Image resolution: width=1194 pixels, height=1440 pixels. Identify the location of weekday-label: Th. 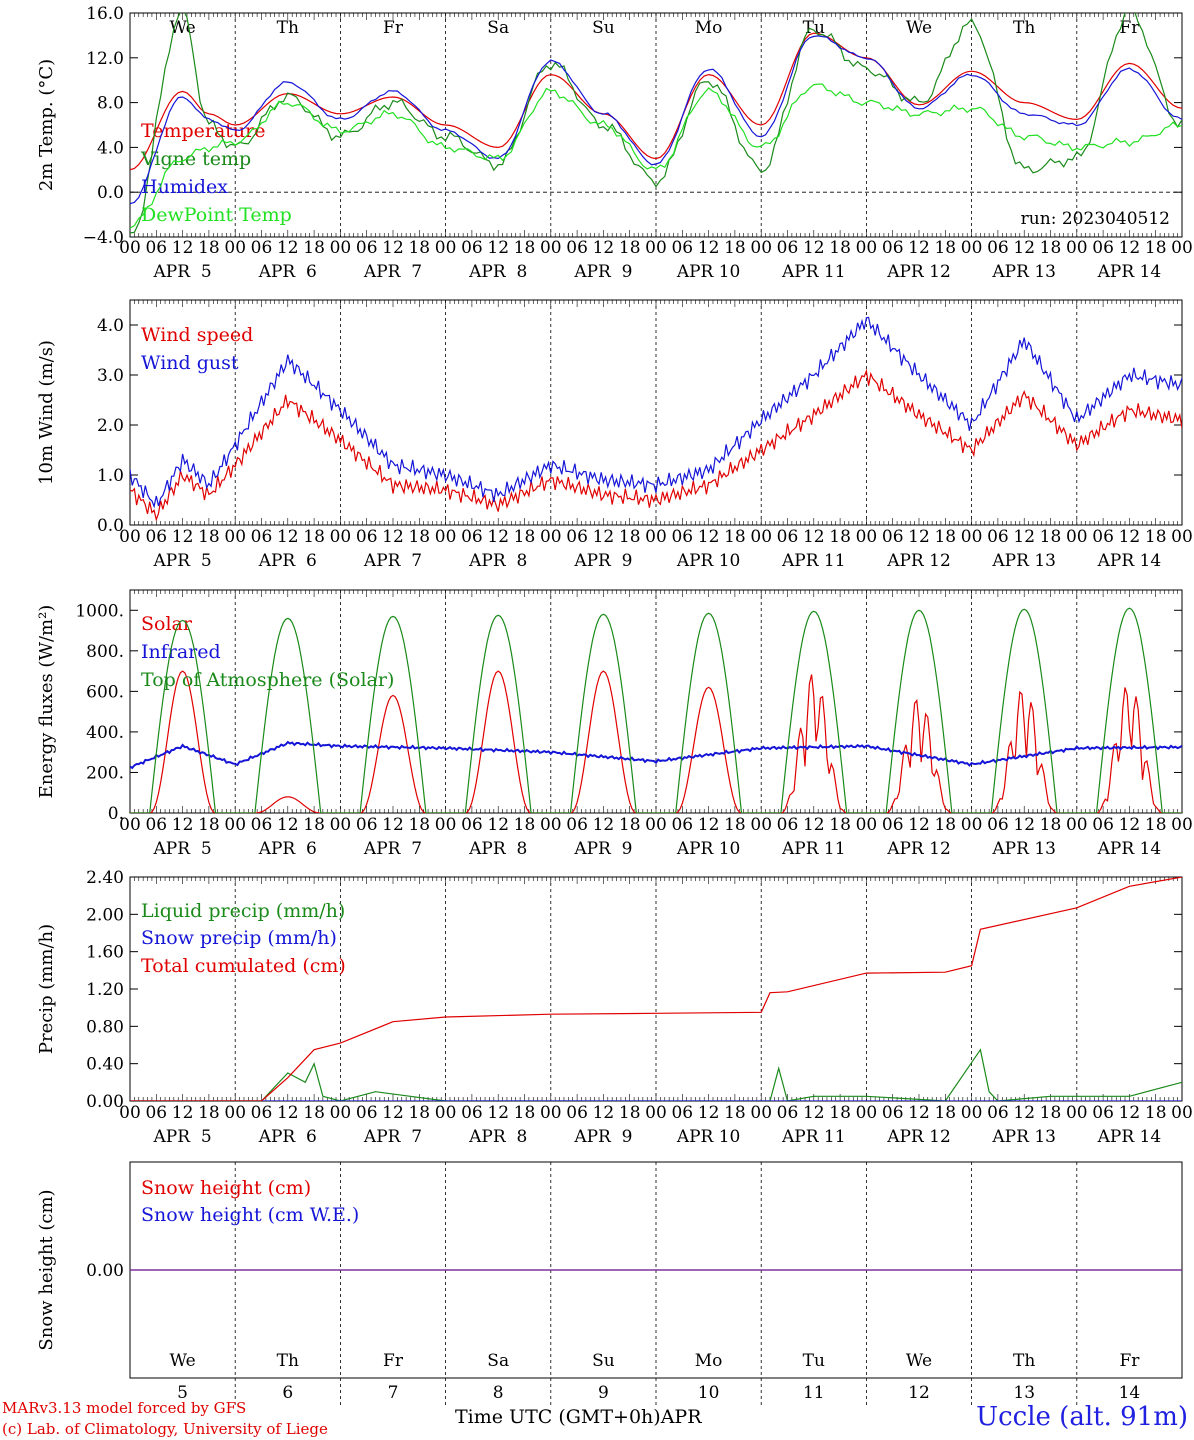
(288, 1361).